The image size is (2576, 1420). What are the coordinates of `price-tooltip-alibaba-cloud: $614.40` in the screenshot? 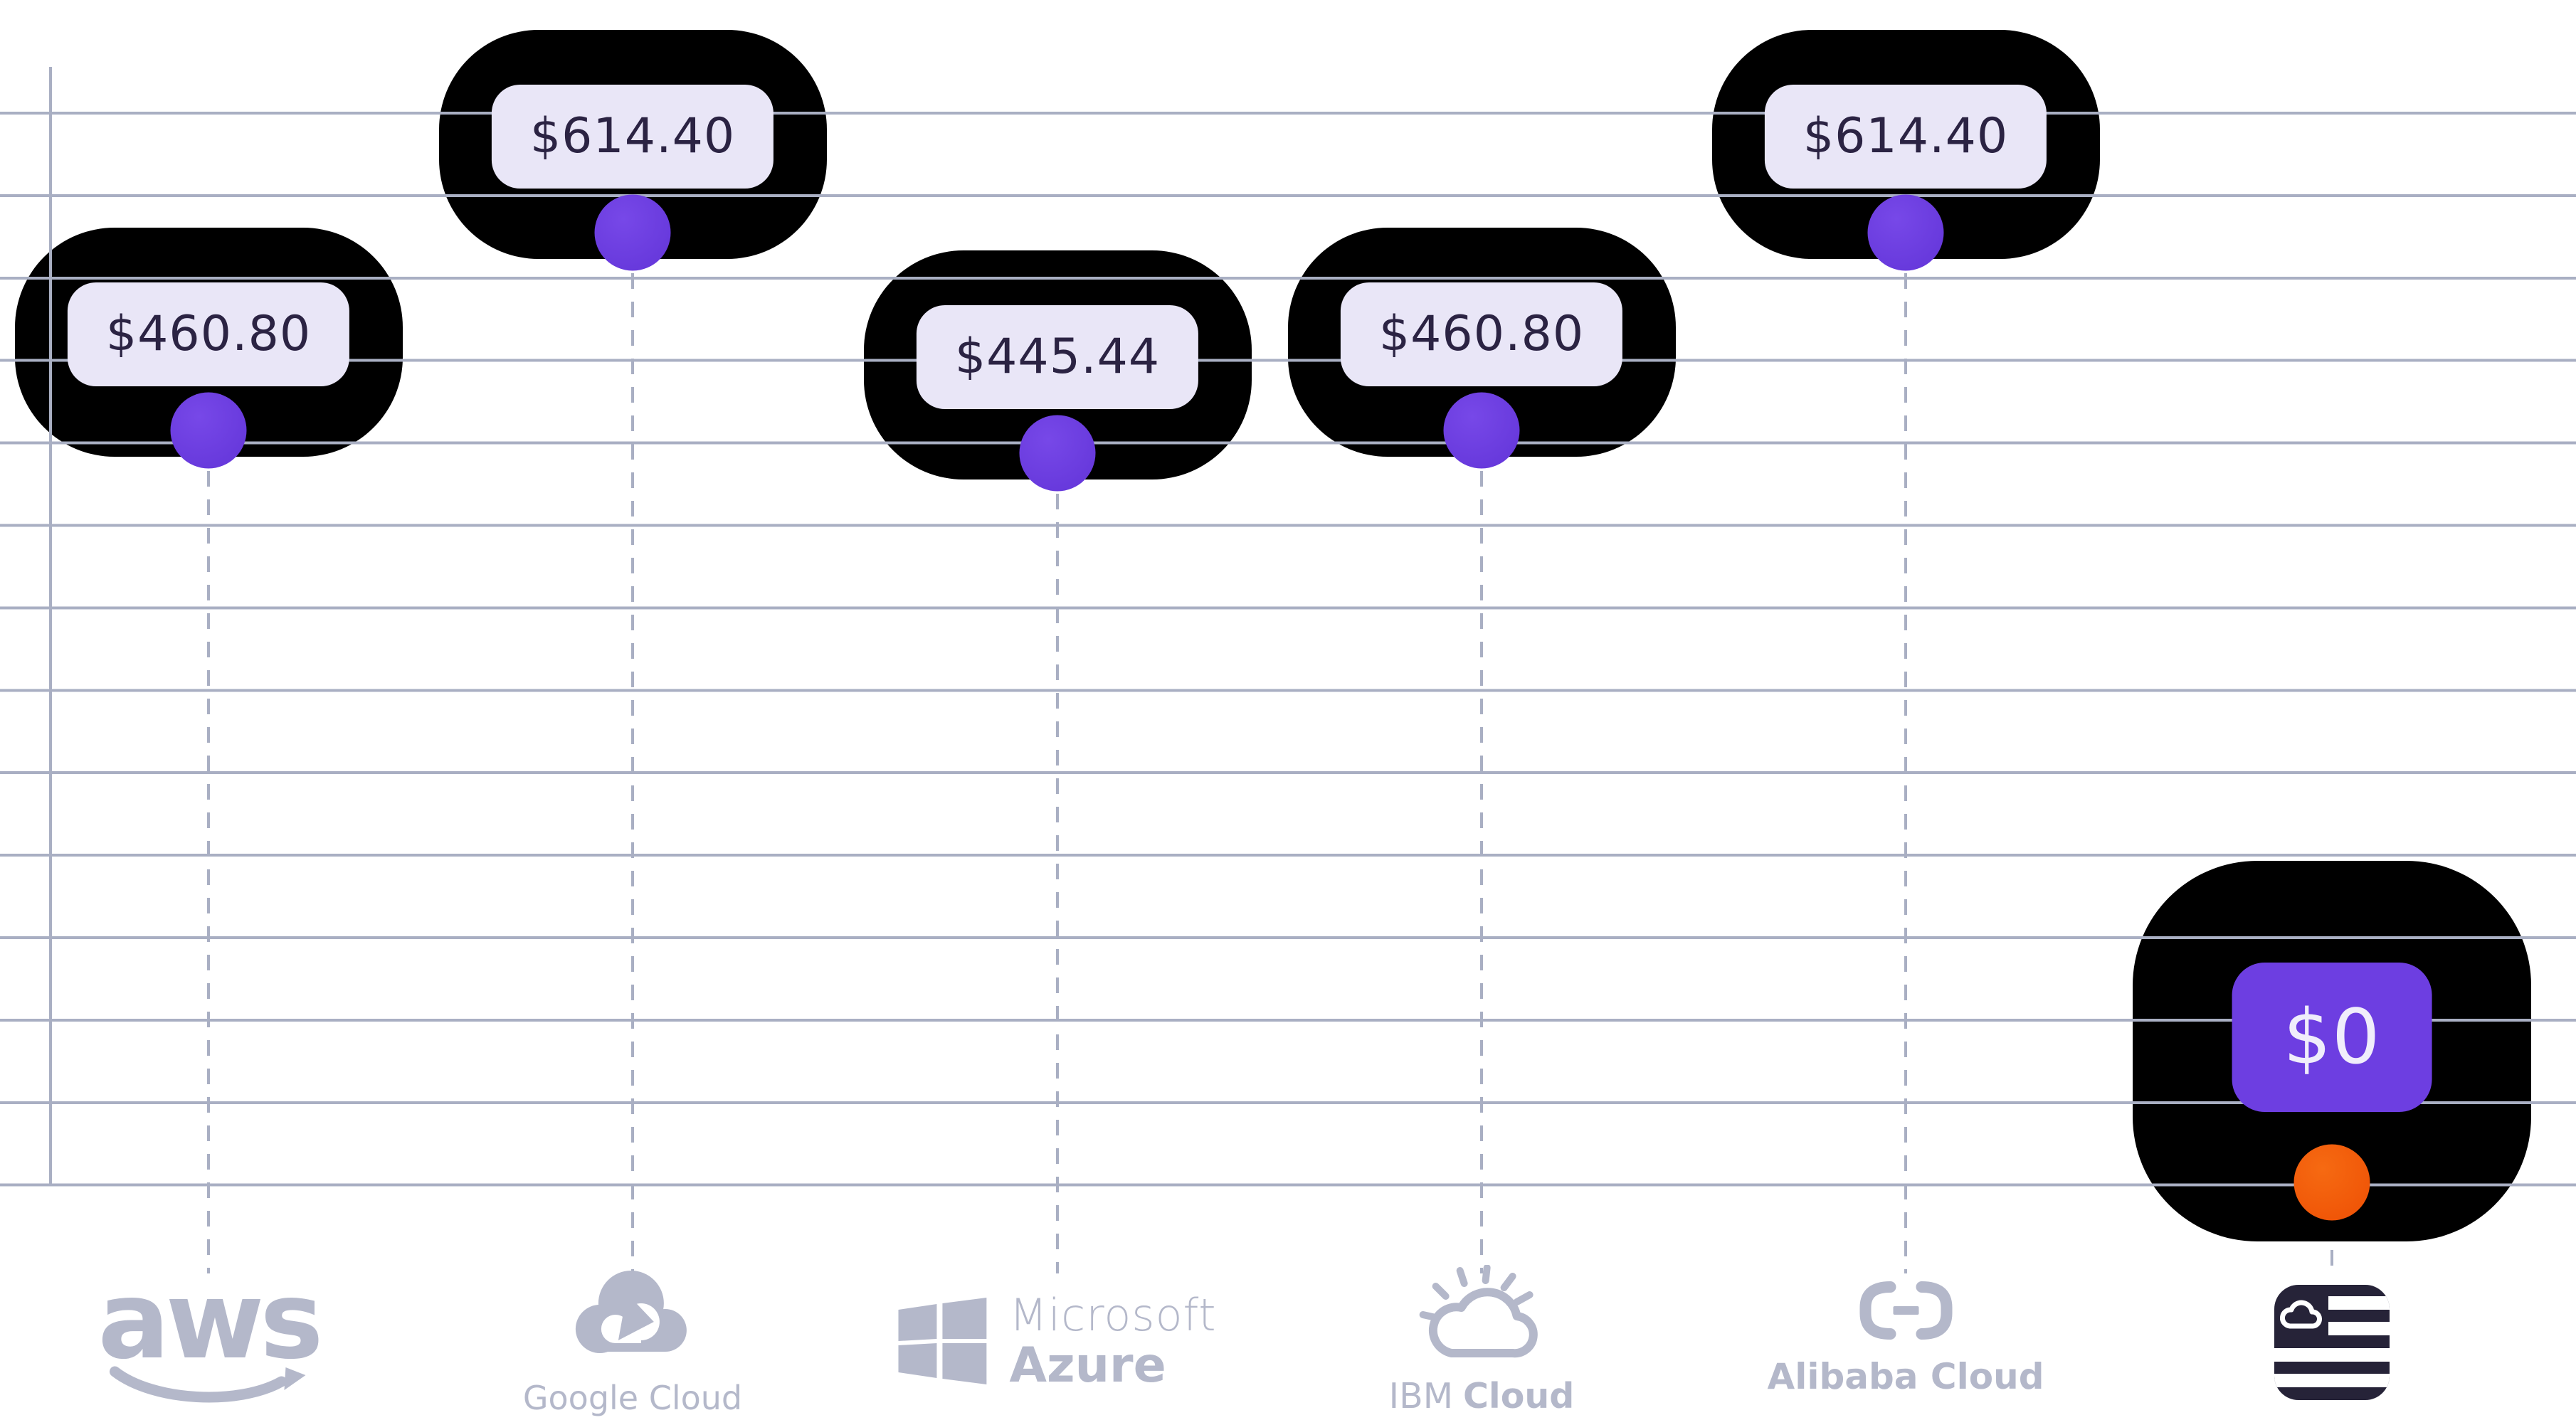 It's located at (1905, 137).